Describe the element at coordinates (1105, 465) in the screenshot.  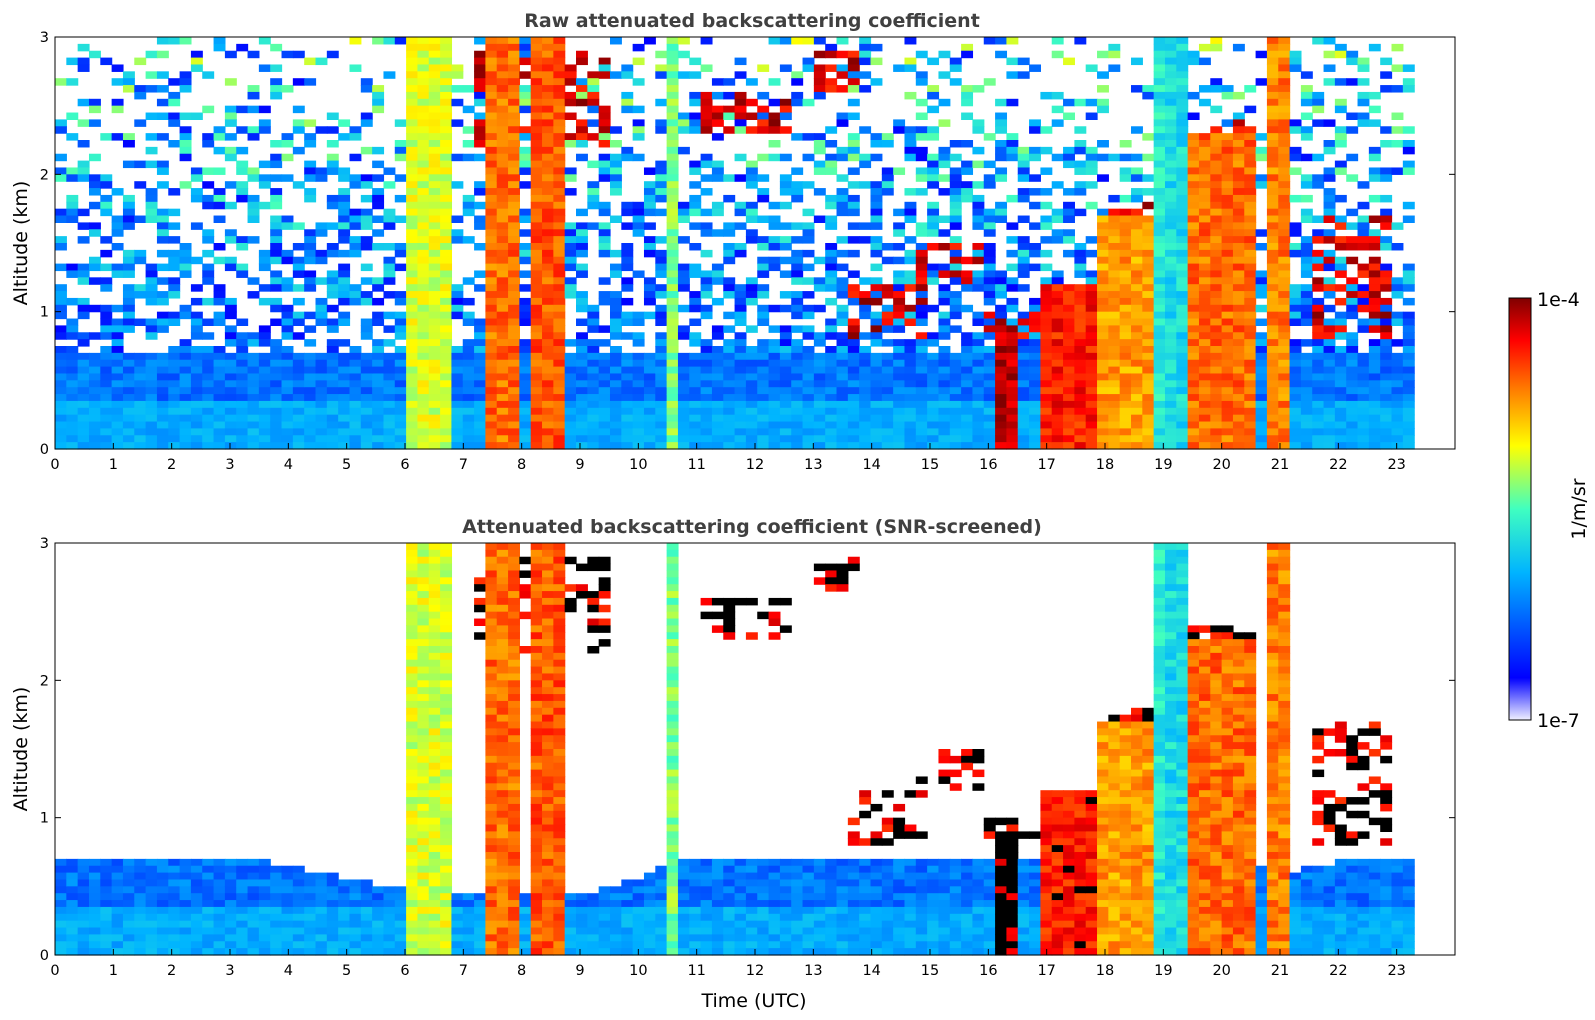
I see `x-tick-label: 18` at that location.